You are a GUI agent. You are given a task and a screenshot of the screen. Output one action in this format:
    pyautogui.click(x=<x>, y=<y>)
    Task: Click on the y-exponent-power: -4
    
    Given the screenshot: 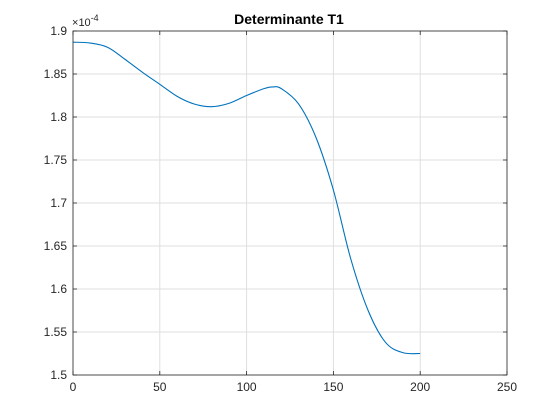 What is the action you would take?
    pyautogui.click(x=95, y=18)
    